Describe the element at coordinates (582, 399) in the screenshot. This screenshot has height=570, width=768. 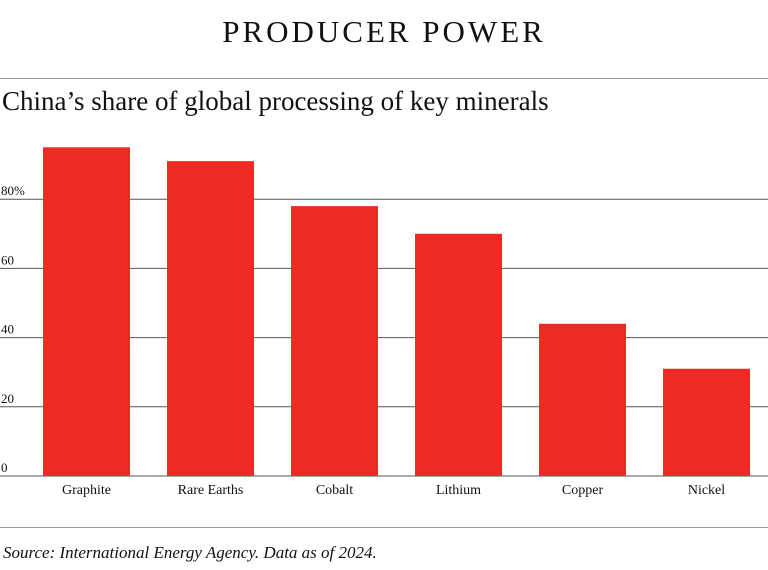
I see `bar-copper` at that location.